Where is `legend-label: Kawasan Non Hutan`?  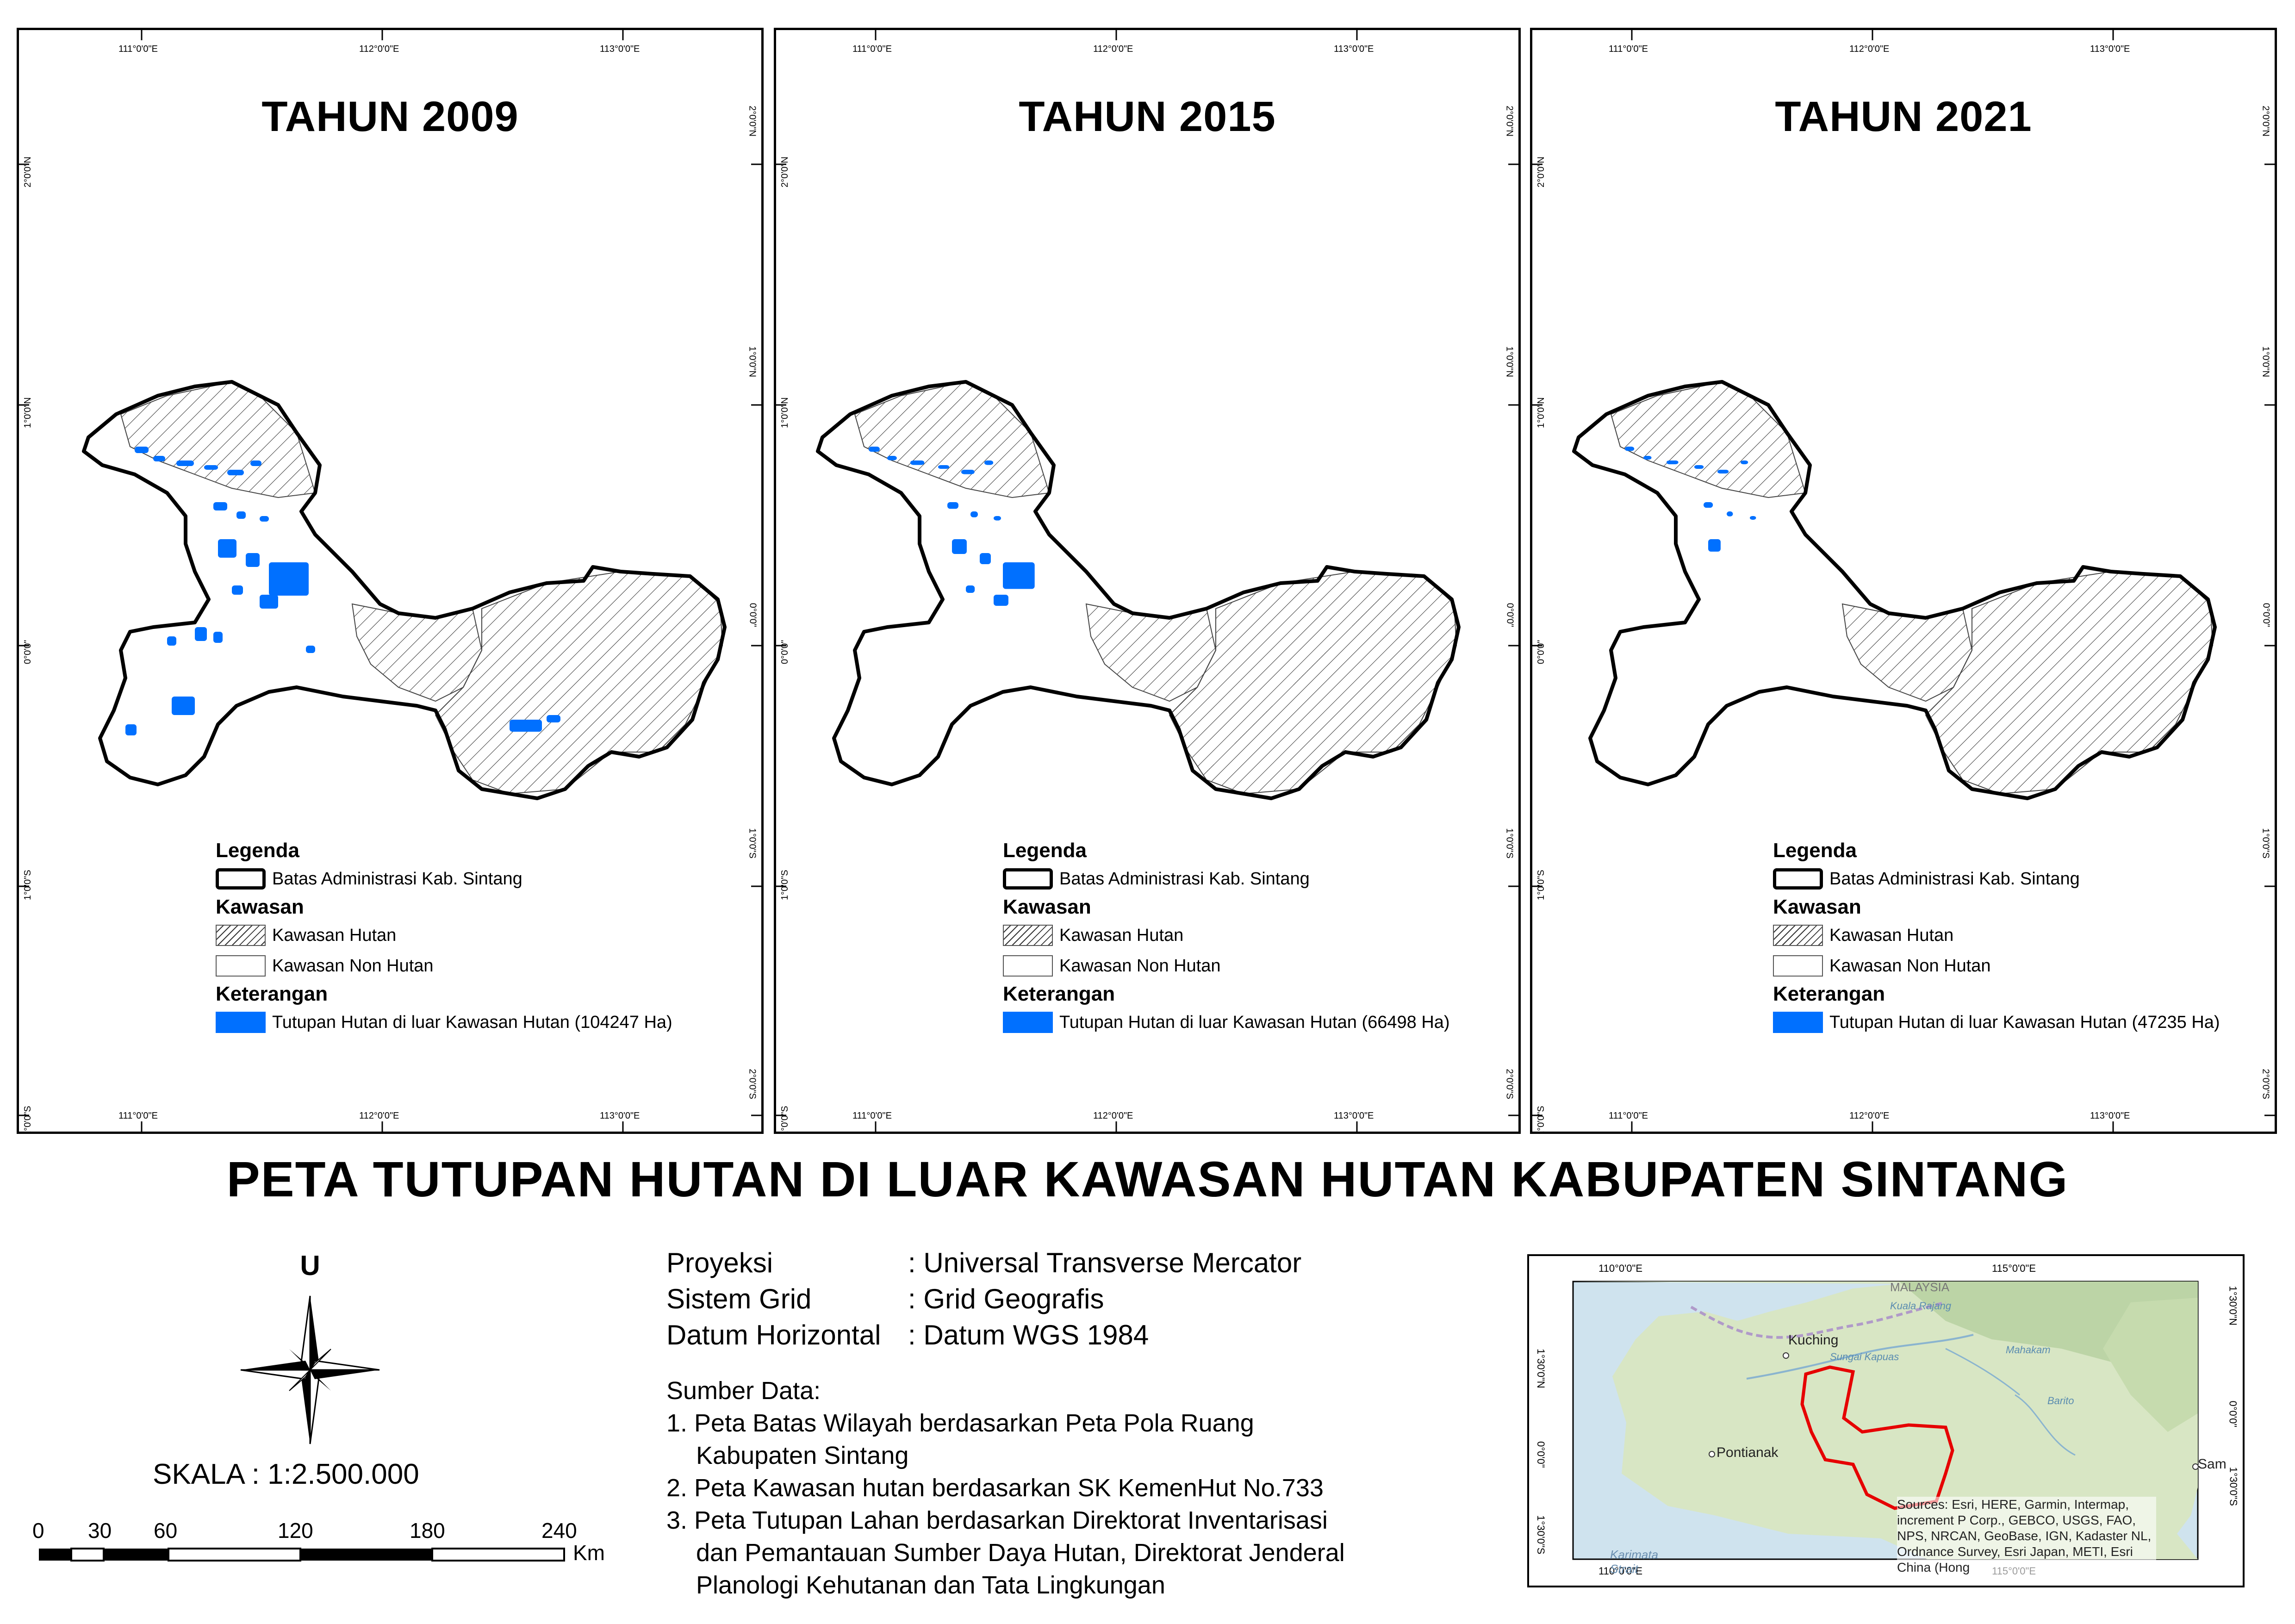
legend-label: Kawasan Non Hutan is located at coordinates (353, 966).